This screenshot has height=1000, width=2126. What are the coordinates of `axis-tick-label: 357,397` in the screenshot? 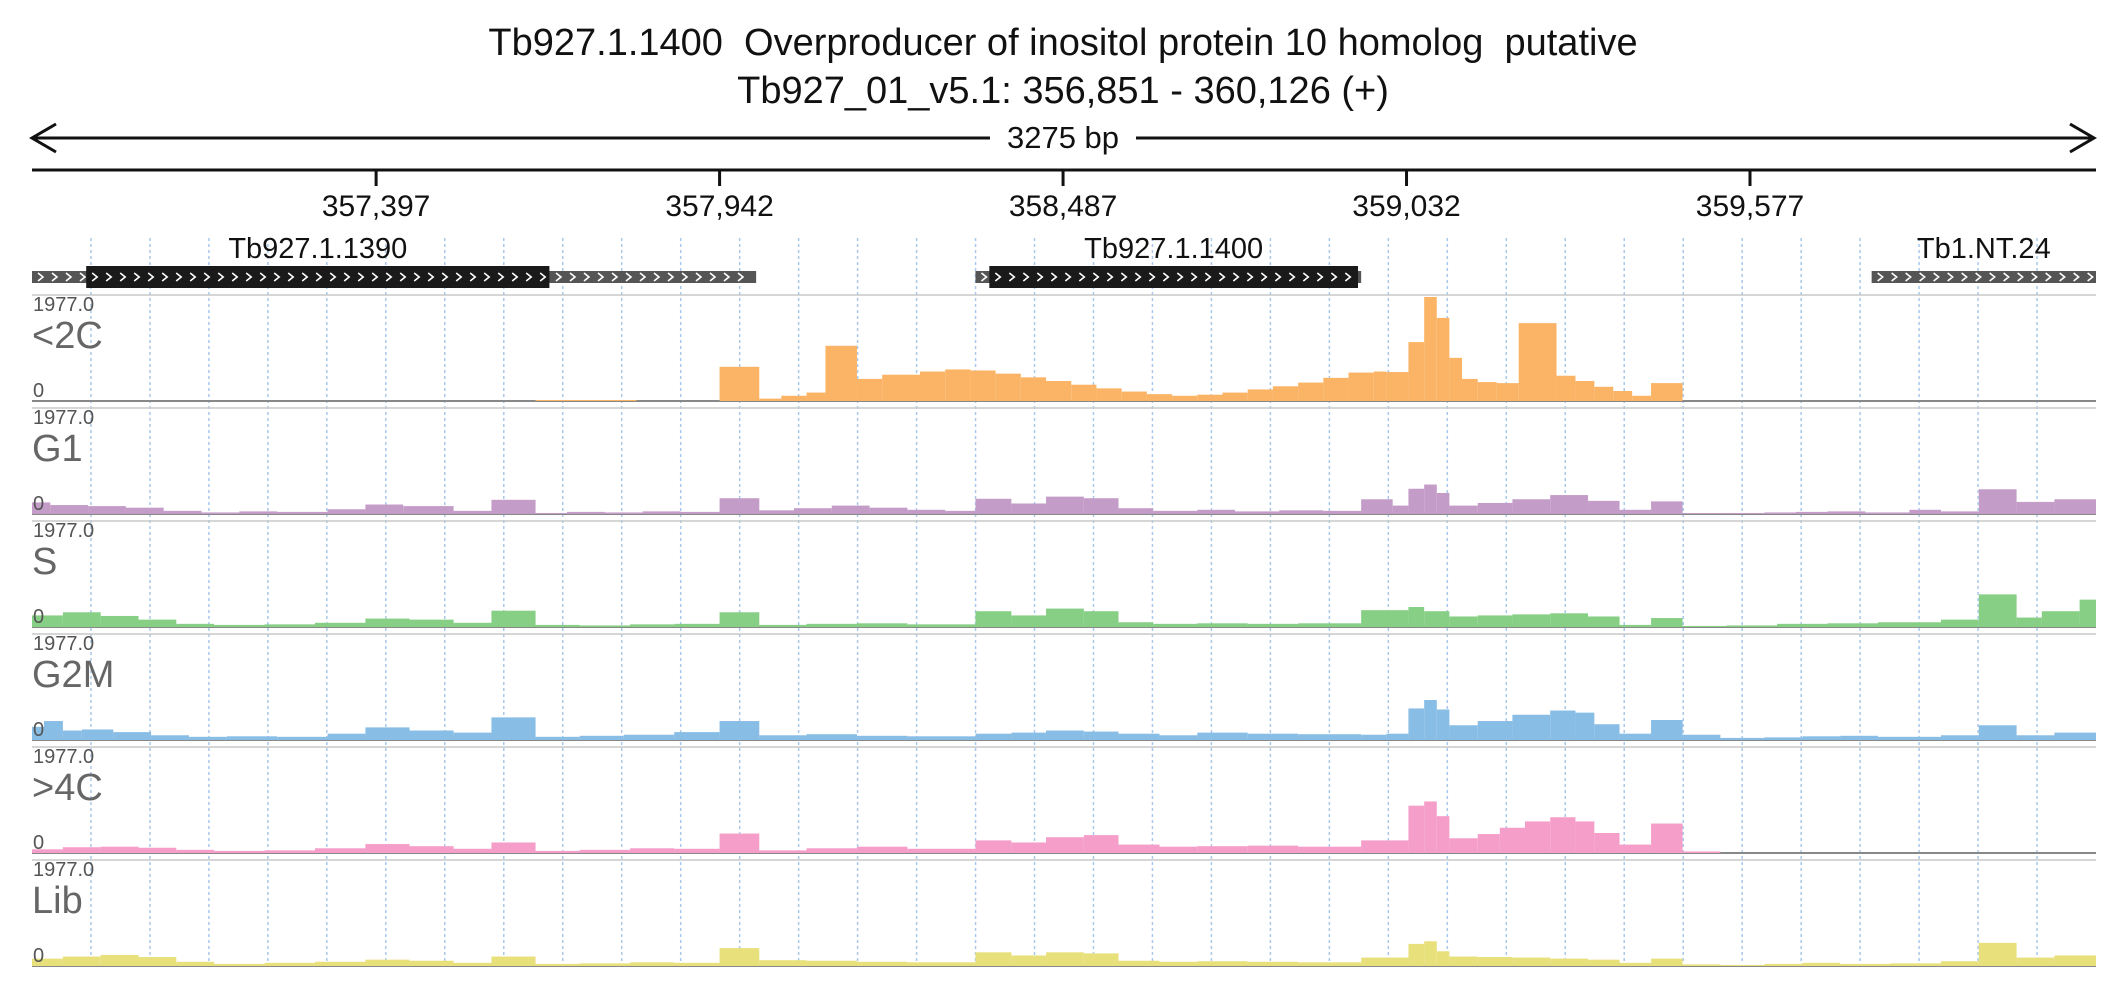 It's located at (376, 206).